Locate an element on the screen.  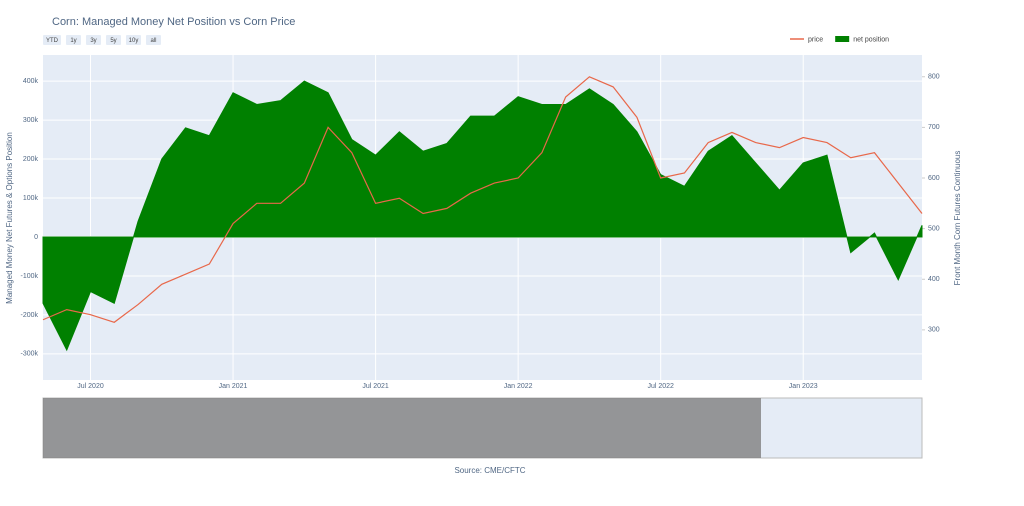
y2-tick-label: 300 is located at coordinates (934, 330).